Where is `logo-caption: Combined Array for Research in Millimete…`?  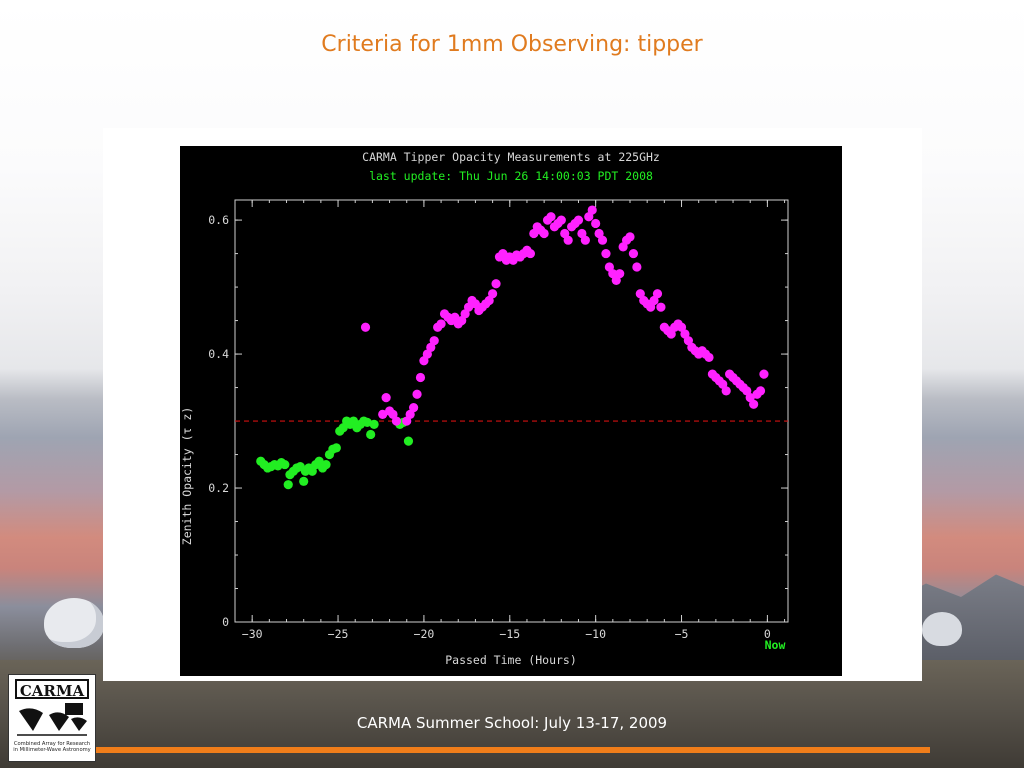 logo-caption: Combined Array for Research in Millimete… is located at coordinates (52, 747).